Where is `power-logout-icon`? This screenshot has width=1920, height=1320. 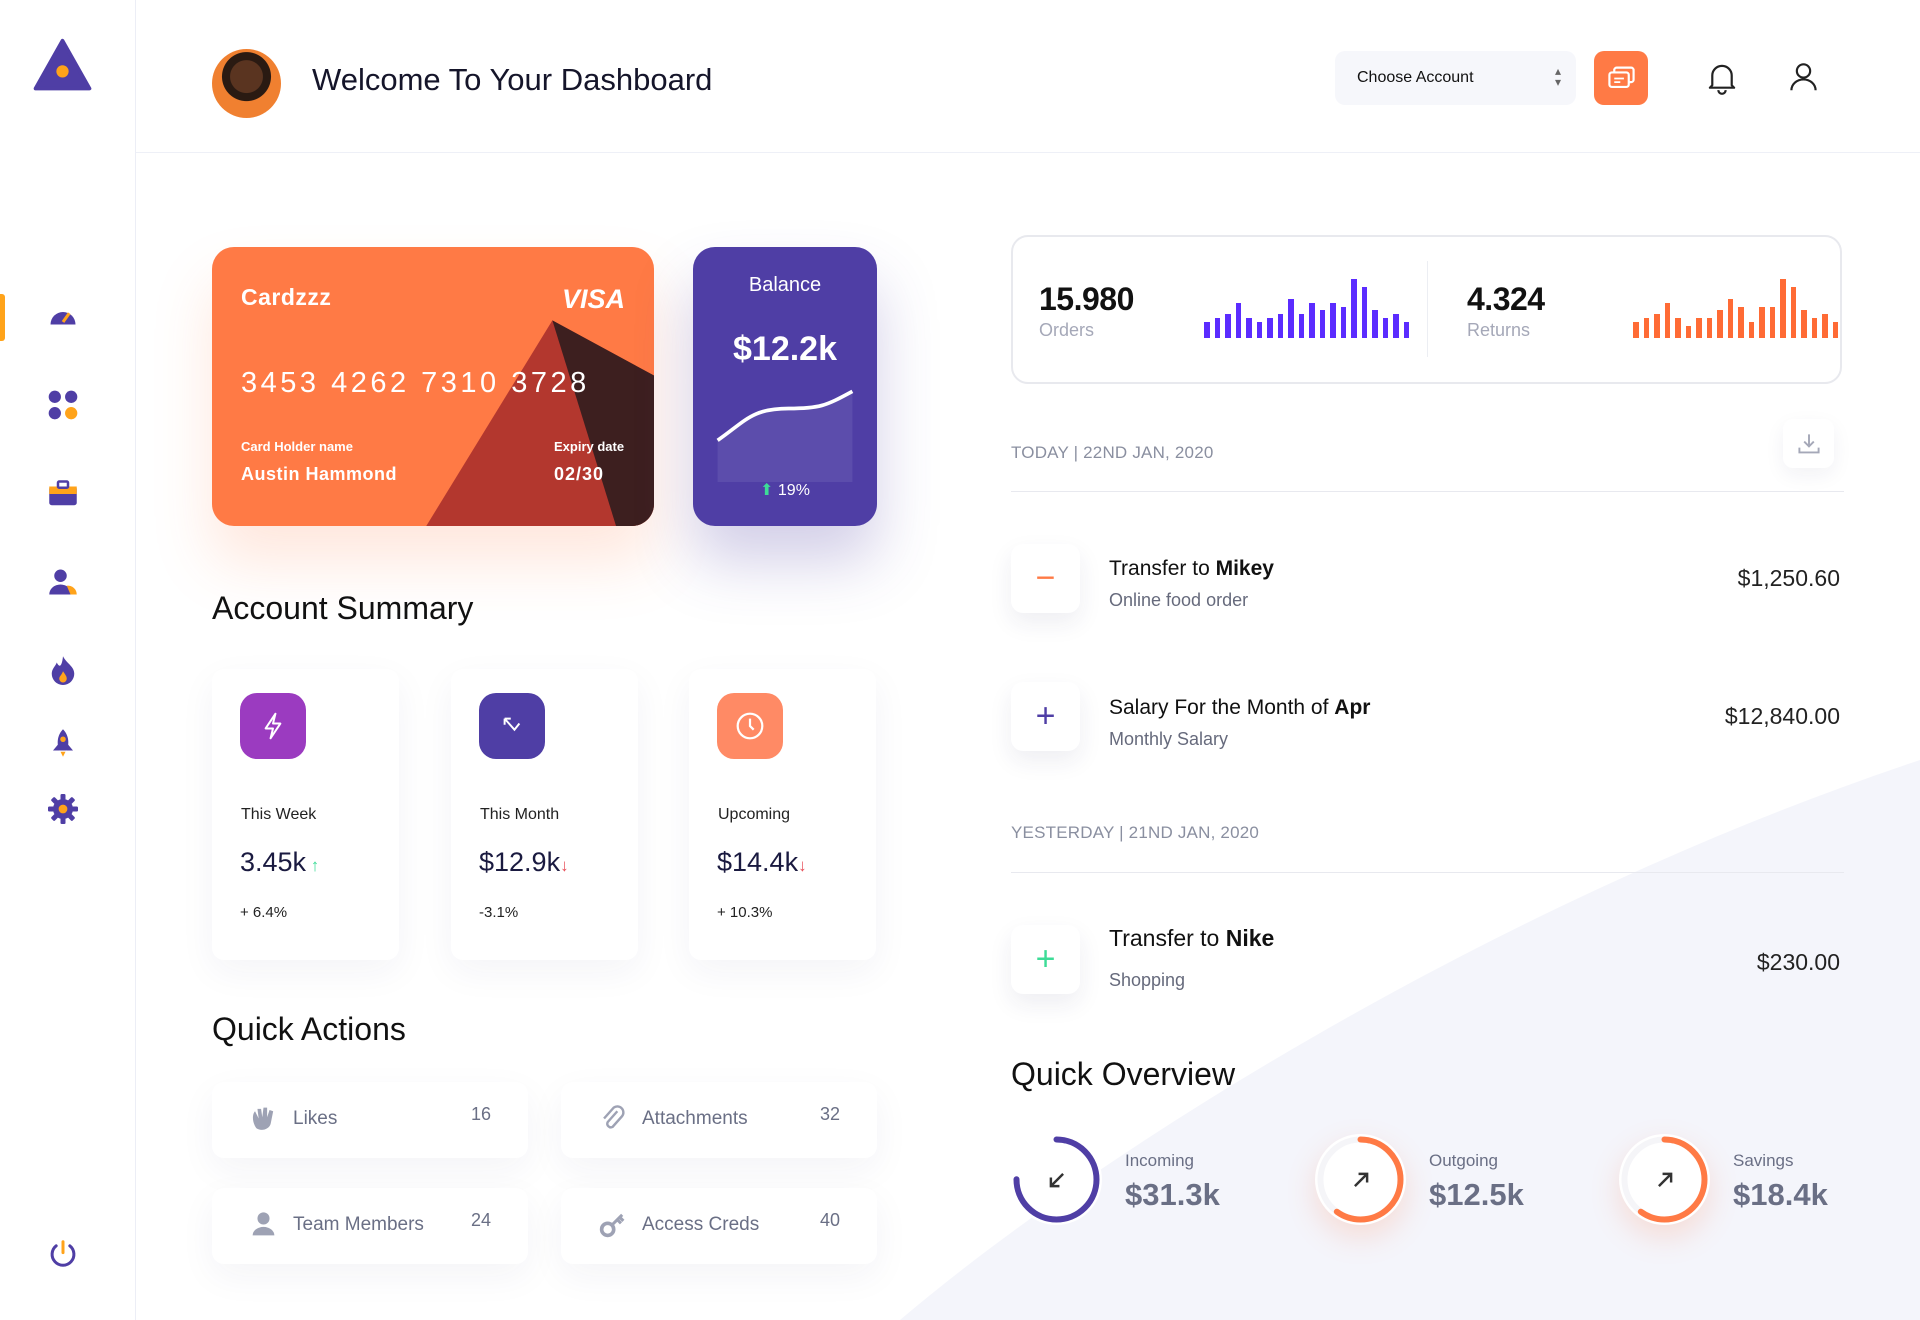
power-logout-icon is located at coordinates (63, 1254).